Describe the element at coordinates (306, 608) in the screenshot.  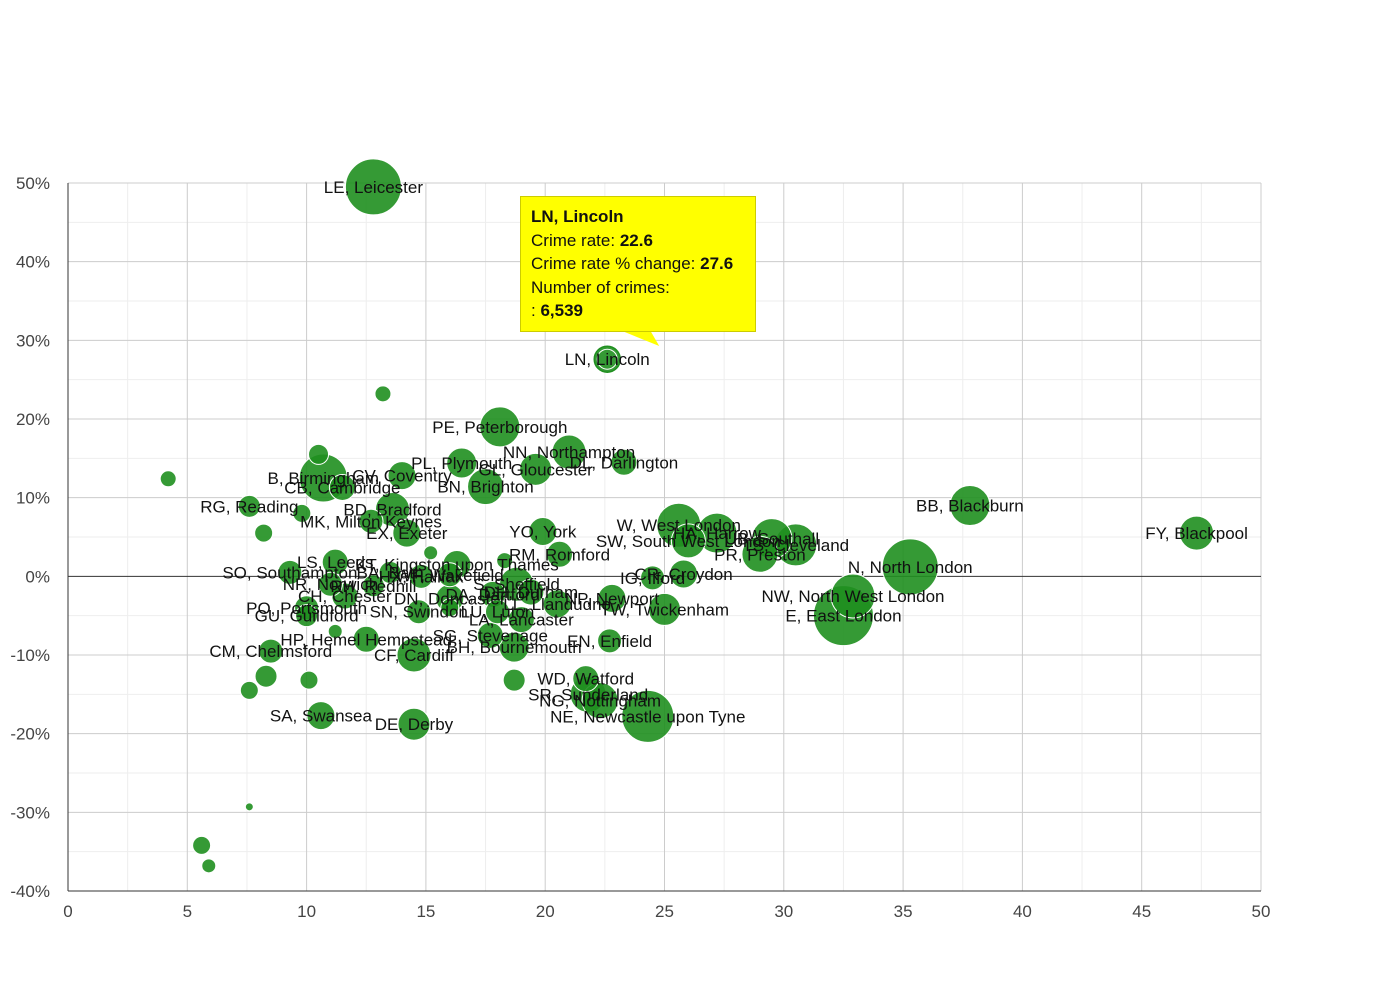
I see `bubble-label: PO, Portsmouth` at that location.